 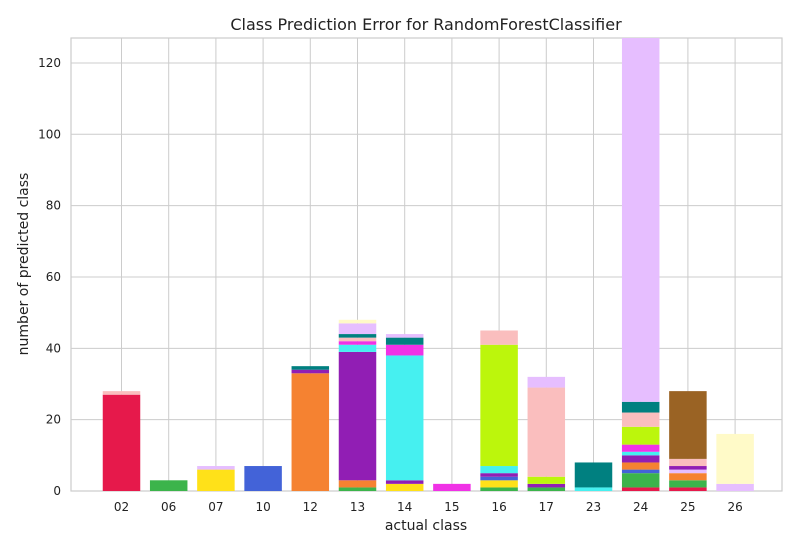 I want to click on y-tick-labels: 0 20 40 60 80 100 120, so click(x=49, y=277).